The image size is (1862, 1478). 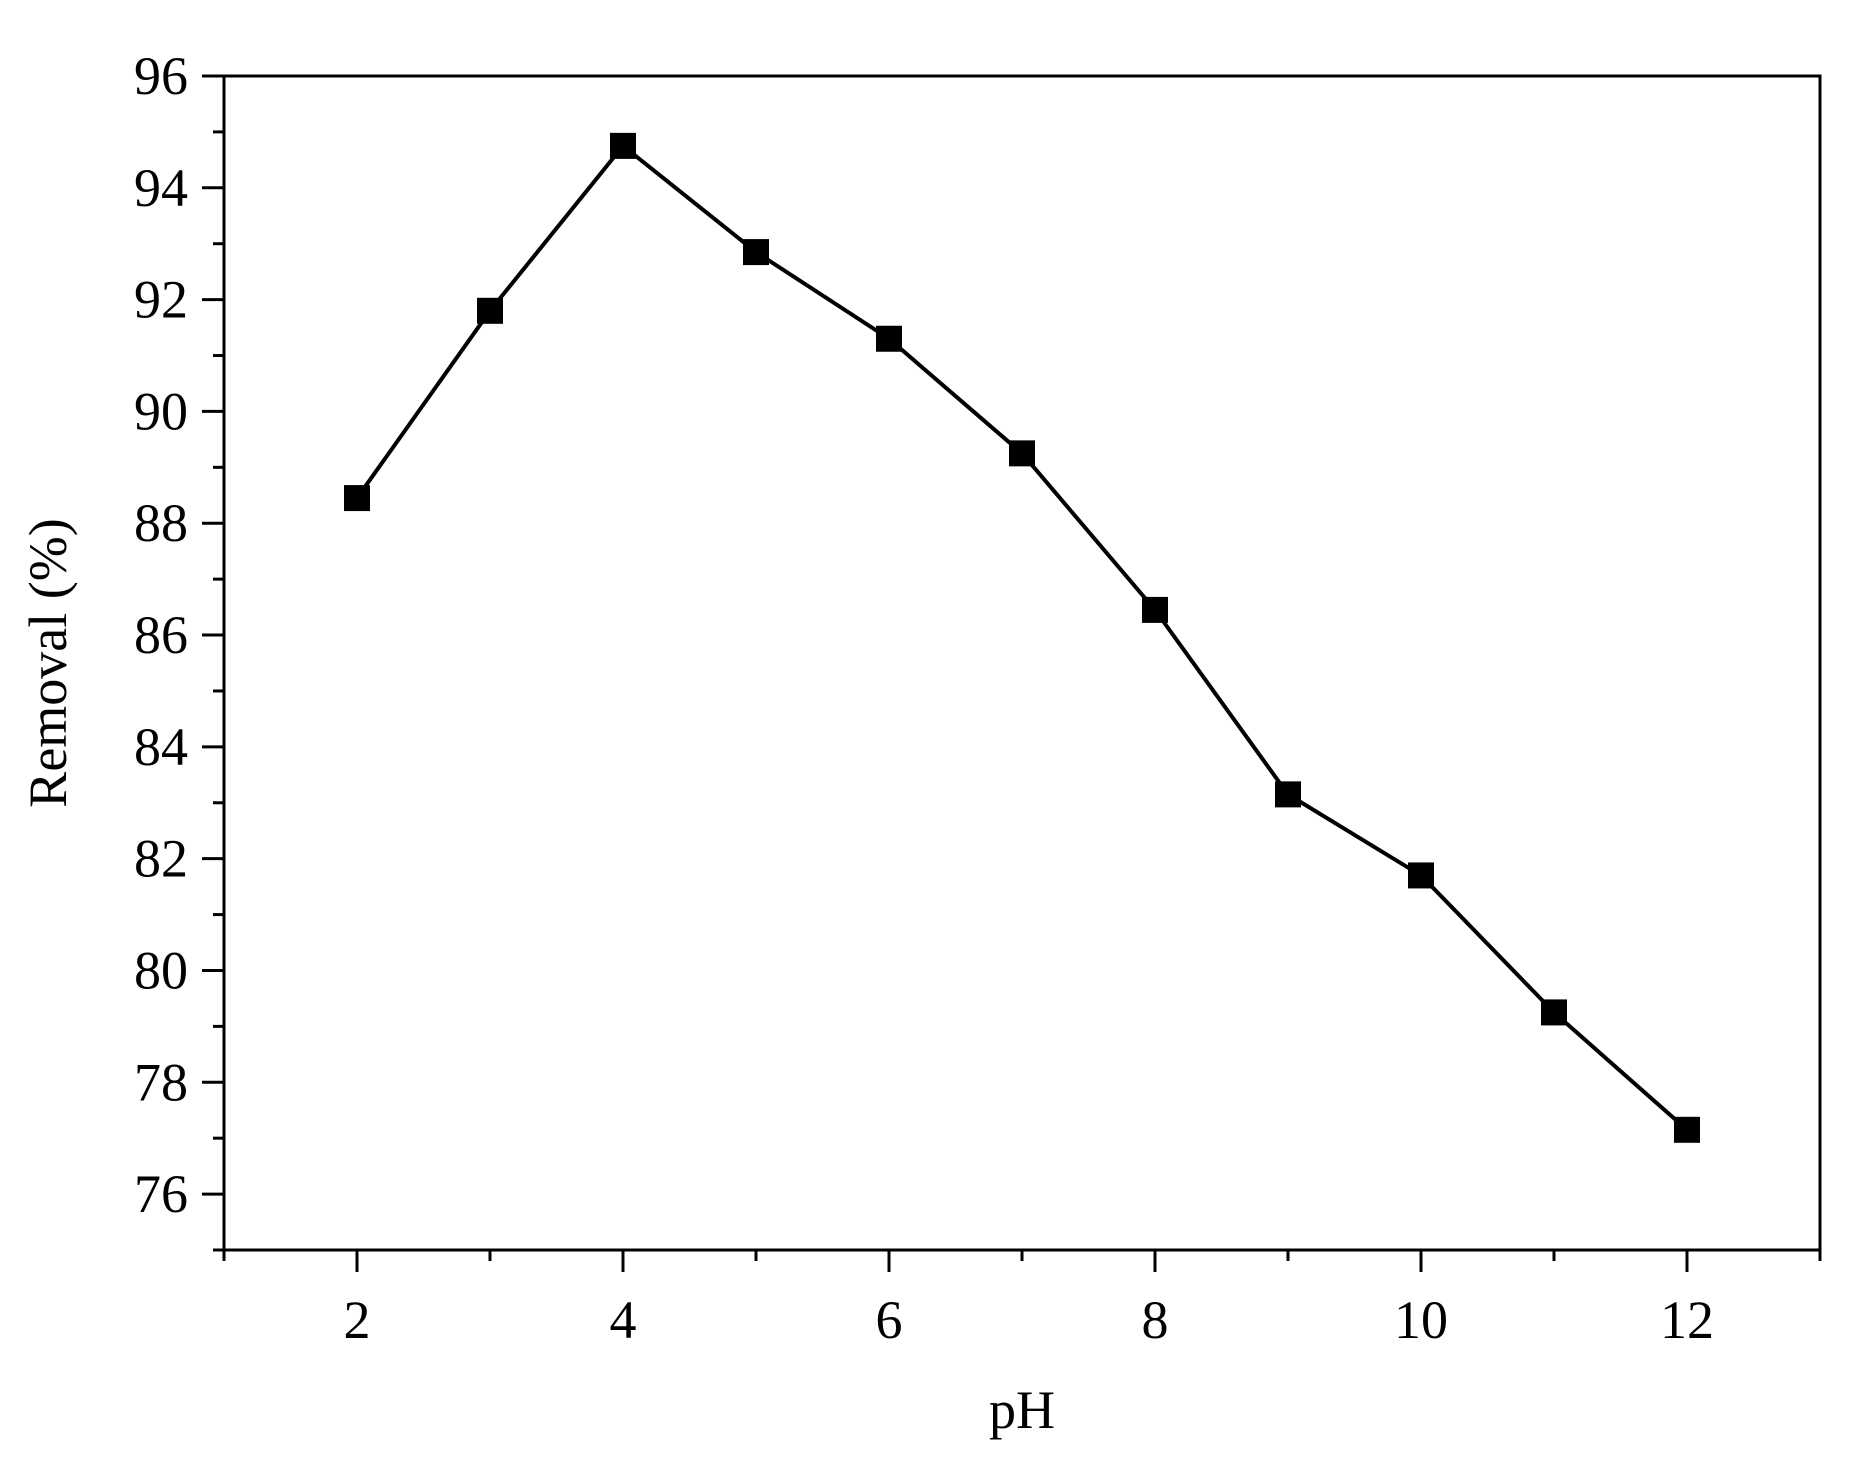 What do you see at coordinates (161, 1194) in the screenshot?
I see `y-tick-label: 76` at bounding box center [161, 1194].